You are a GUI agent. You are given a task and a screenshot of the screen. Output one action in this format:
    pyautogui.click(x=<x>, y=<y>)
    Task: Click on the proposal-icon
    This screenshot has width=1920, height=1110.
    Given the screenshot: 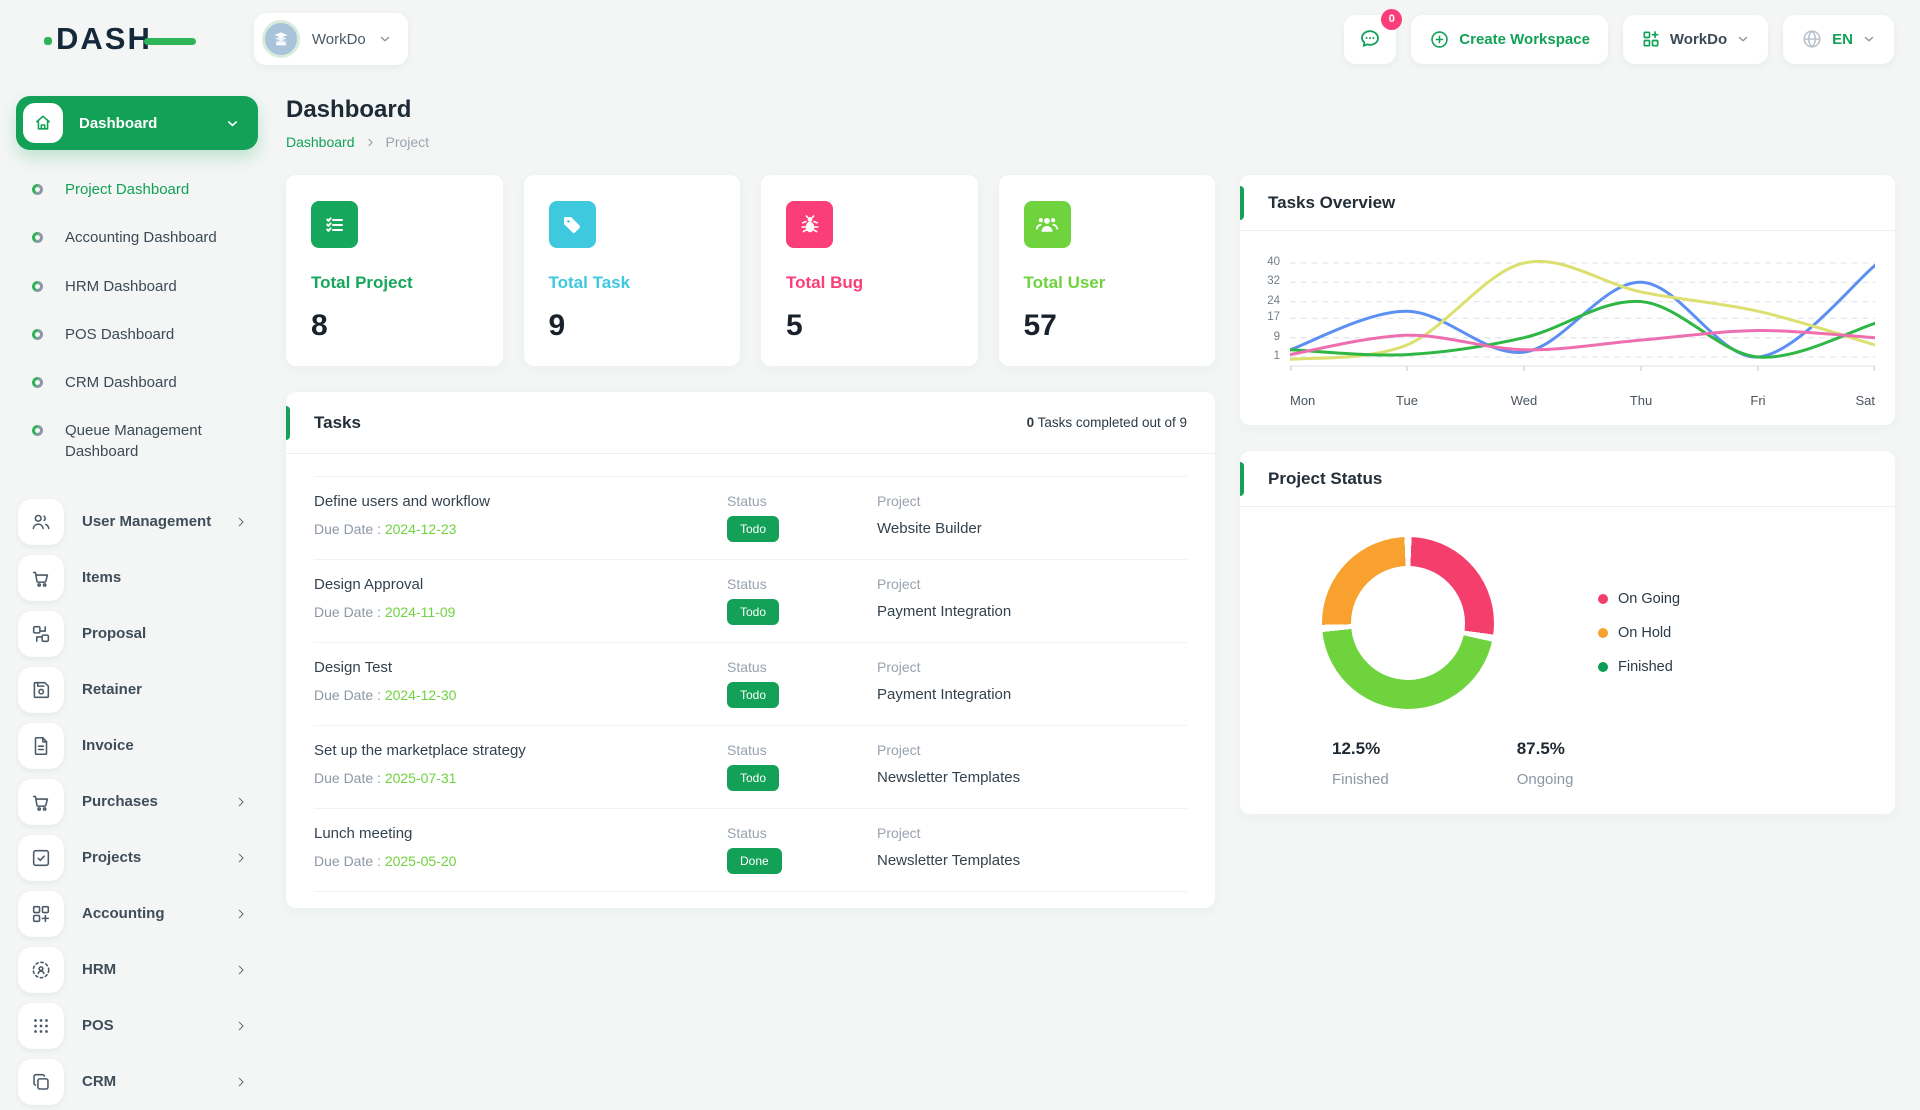 What is the action you would take?
    pyautogui.click(x=41, y=633)
    